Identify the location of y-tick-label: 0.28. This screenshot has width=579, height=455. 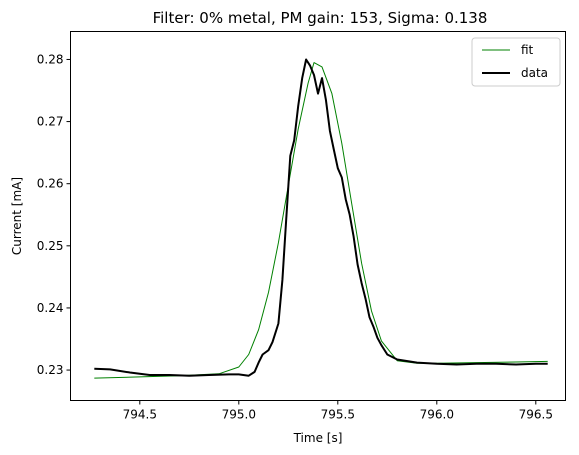
(50, 59).